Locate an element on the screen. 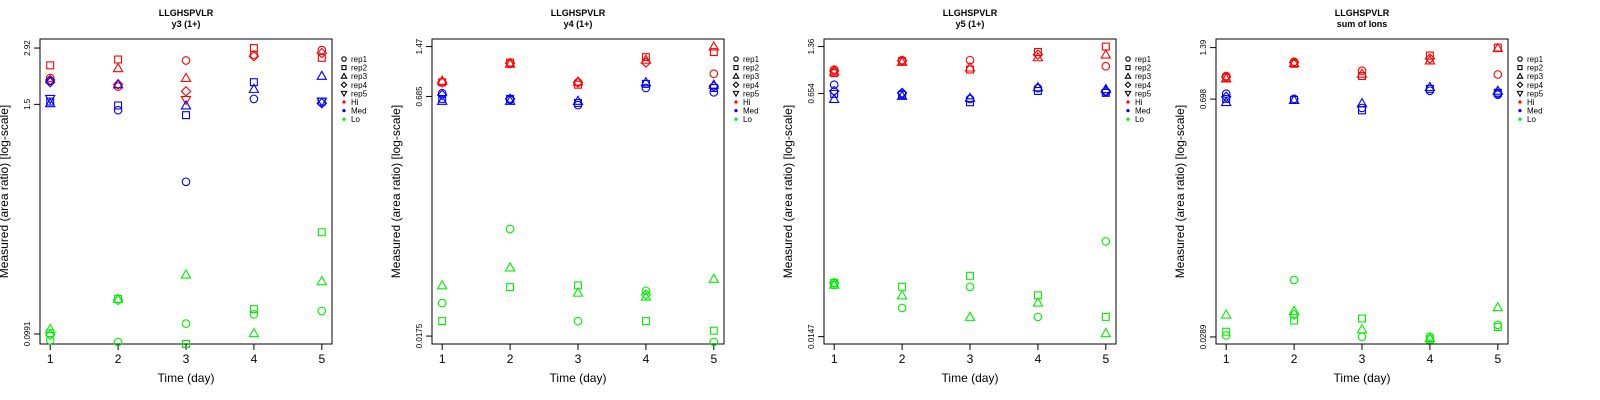 This screenshot has height=400, width=1600. legend-marker-rep3 is located at coordinates (1520, 75).